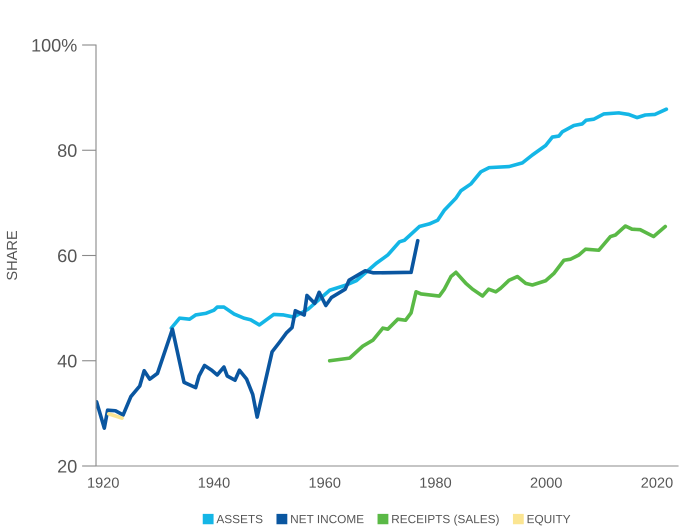  Describe the element at coordinates (67, 150) in the screenshot. I see `y-tick-label: 80` at that location.